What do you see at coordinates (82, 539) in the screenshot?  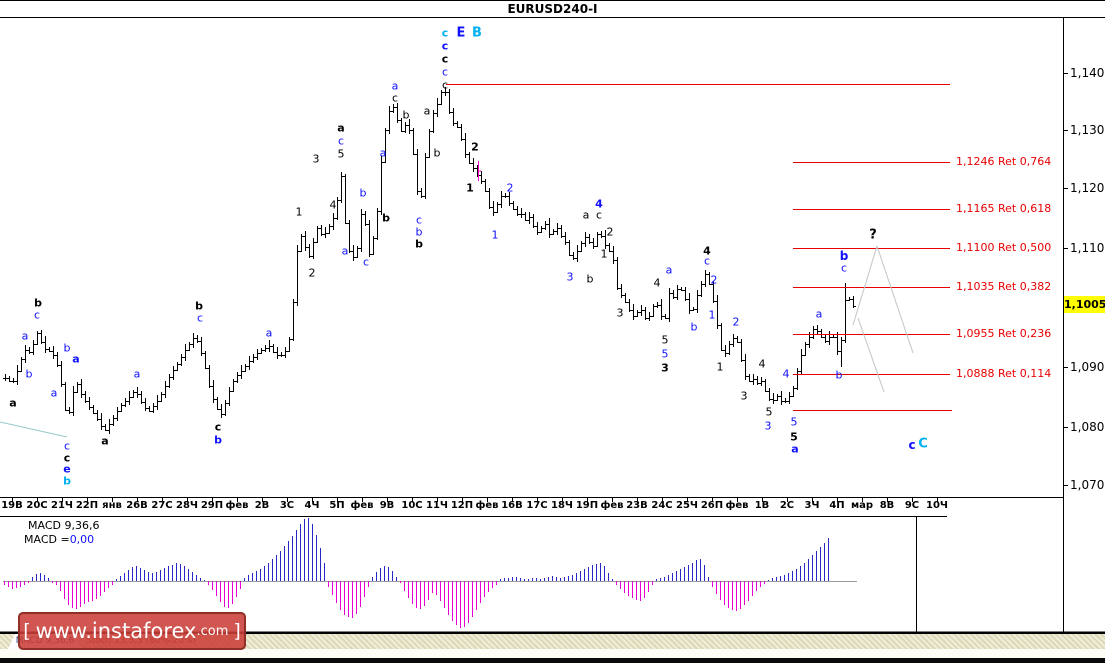 I see `macd-value: 0,00` at bounding box center [82, 539].